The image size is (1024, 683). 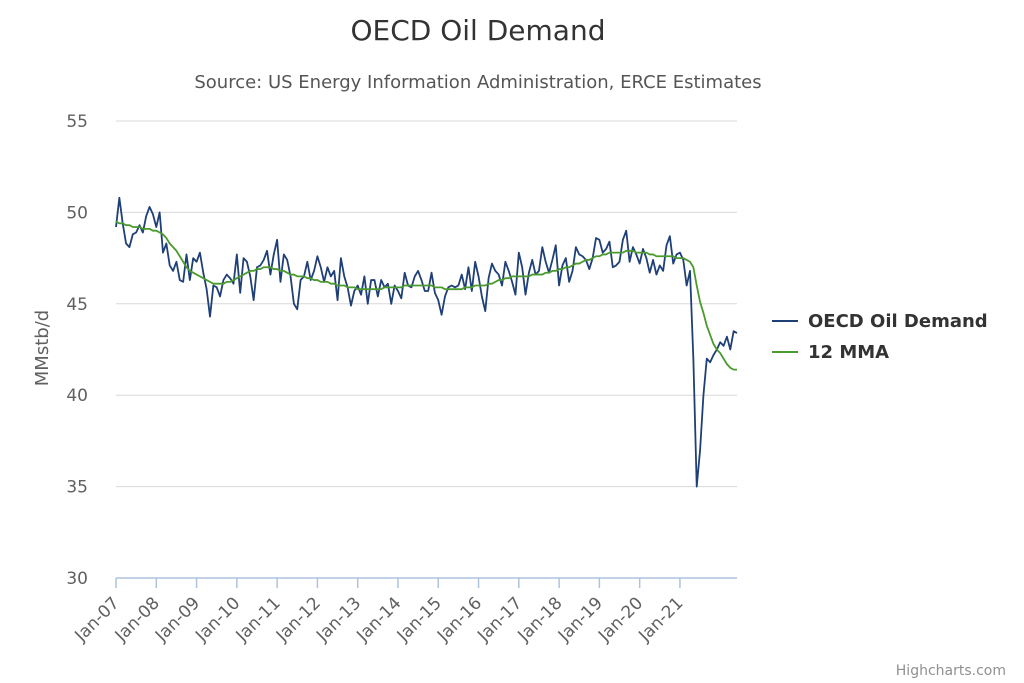 What do you see at coordinates (258, 619) in the screenshot?
I see `x-tick-label: Jan-11` at bounding box center [258, 619].